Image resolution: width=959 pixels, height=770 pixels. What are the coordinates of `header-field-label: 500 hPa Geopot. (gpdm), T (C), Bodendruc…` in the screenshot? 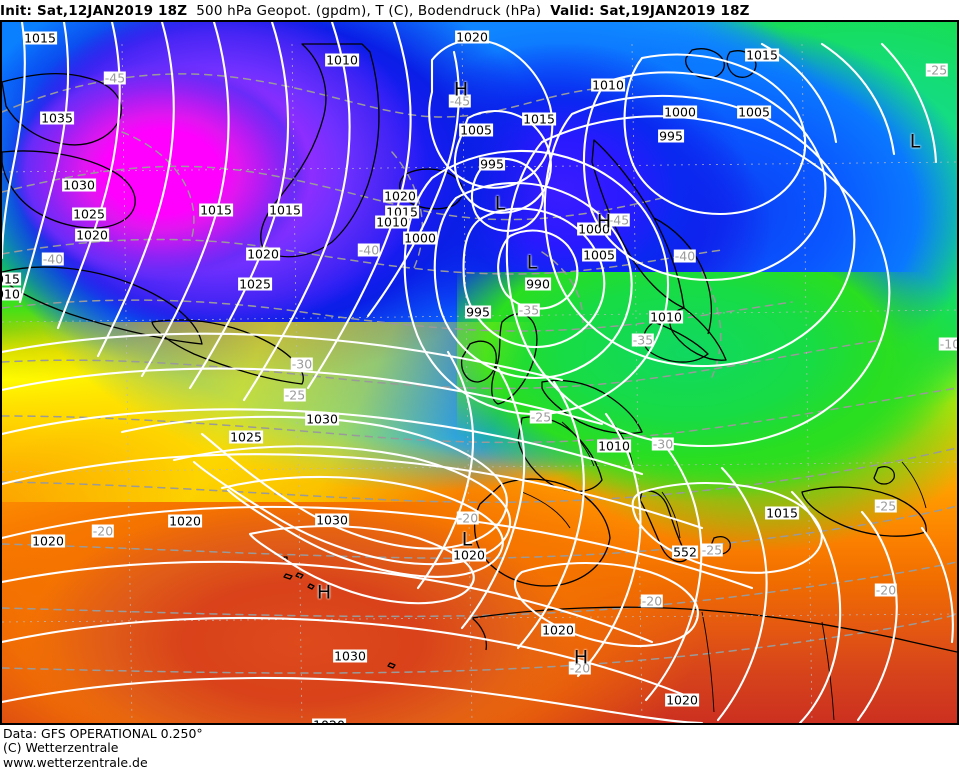 It's located at (369, 11).